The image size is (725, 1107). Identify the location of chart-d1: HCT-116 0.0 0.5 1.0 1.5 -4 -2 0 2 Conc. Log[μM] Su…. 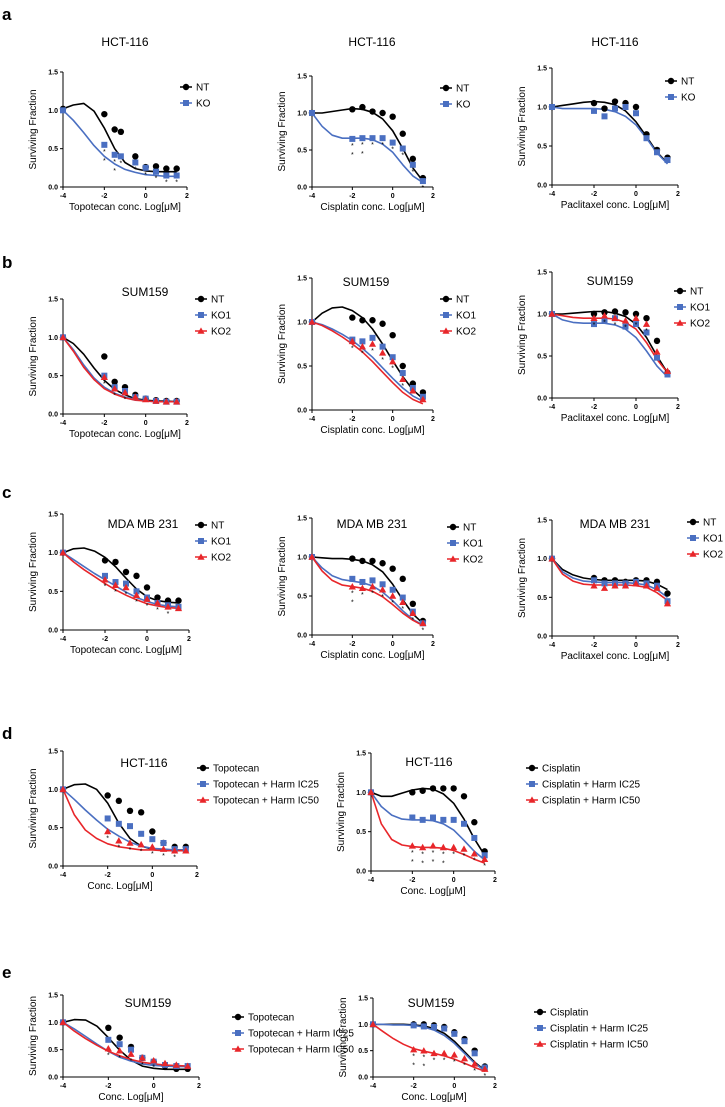
(173, 821).